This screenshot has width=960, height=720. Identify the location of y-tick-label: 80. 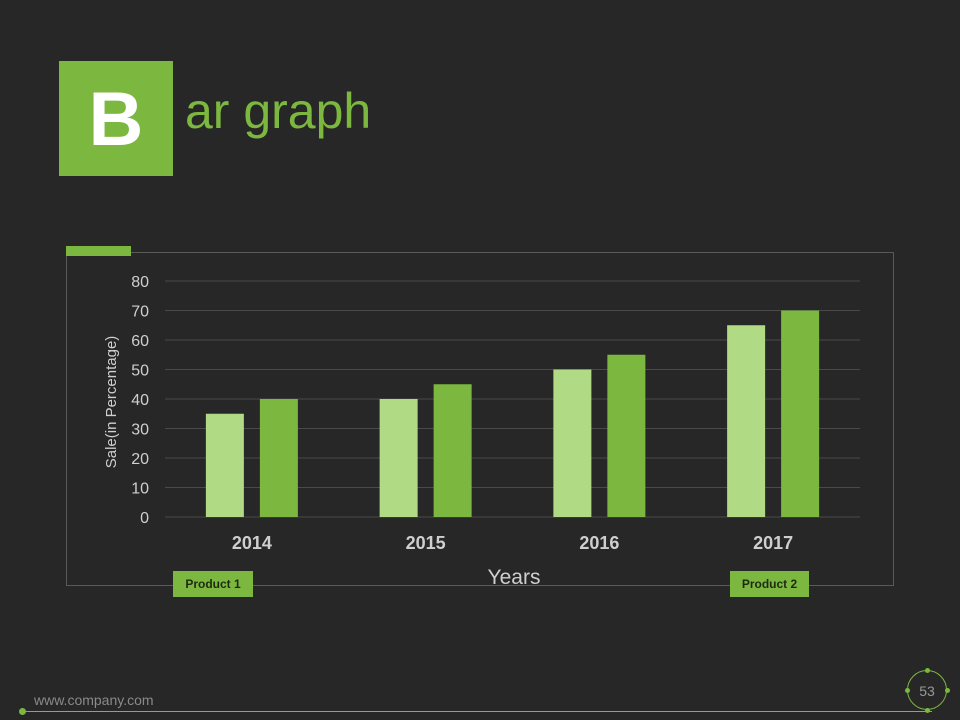
(140, 282).